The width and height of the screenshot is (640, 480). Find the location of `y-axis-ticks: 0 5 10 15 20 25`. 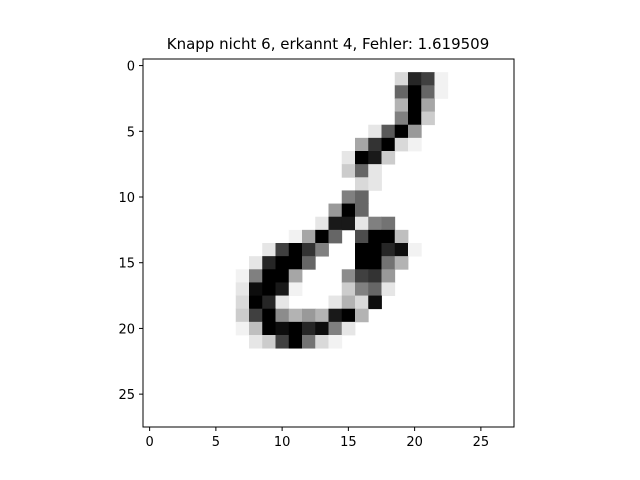

y-axis-ticks: 0 5 10 15 20 25 is located at coordinates (130, 231).